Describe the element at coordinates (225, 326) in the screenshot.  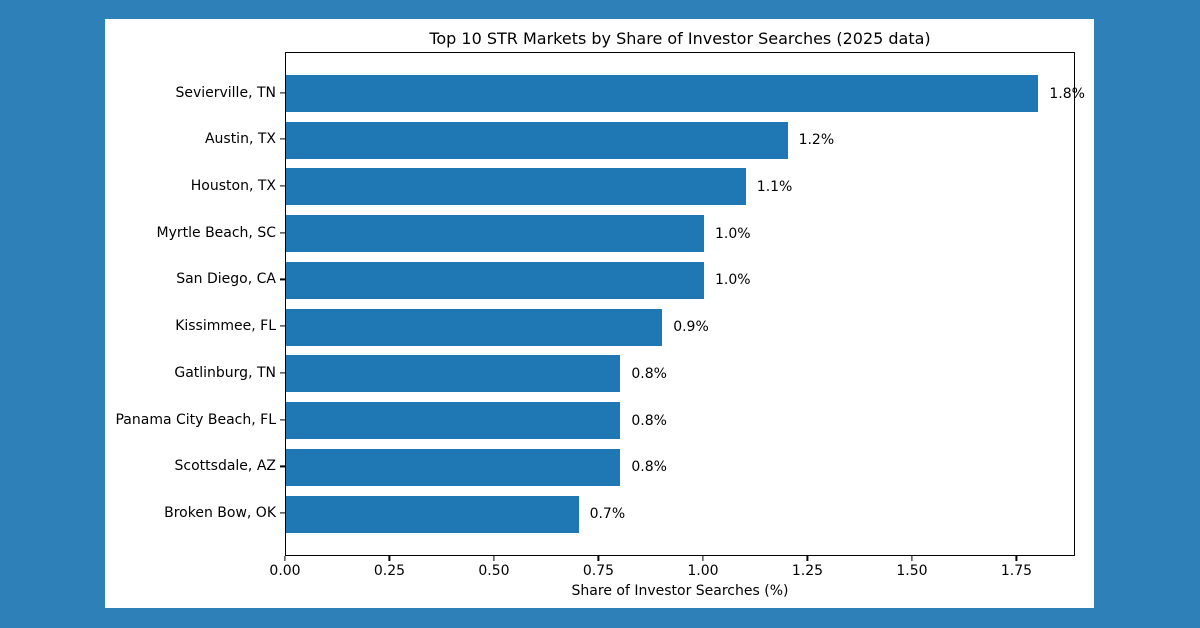
I see `y-tick-label: Kissimmee, FL` at that location.